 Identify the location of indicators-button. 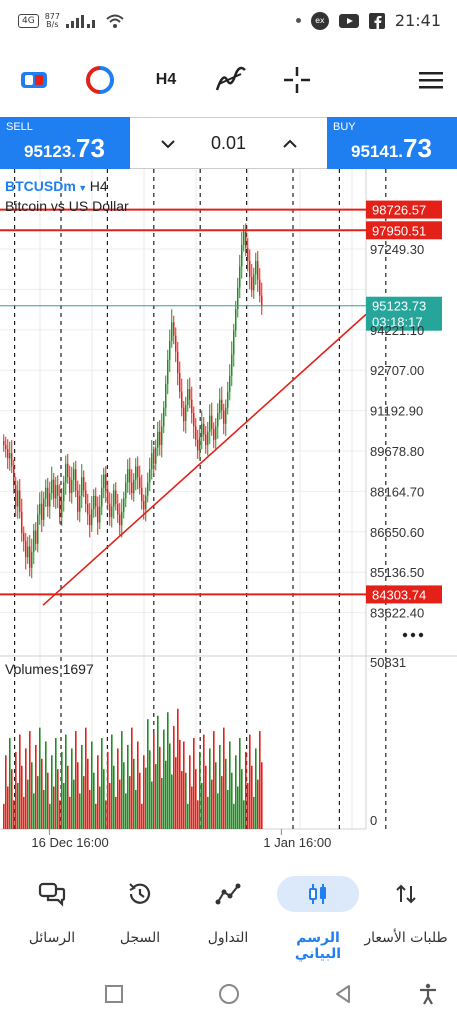
(100, 80).